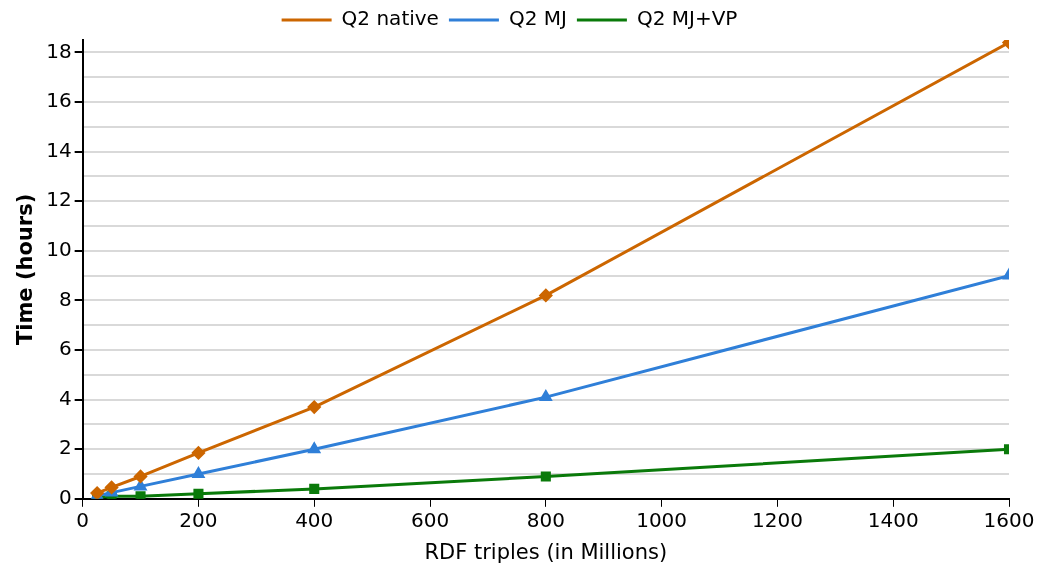  What do you see at coordinates (59, 50) in the screenshot?
I see `y-tick-label: 18` at bounding box center [59, 50].